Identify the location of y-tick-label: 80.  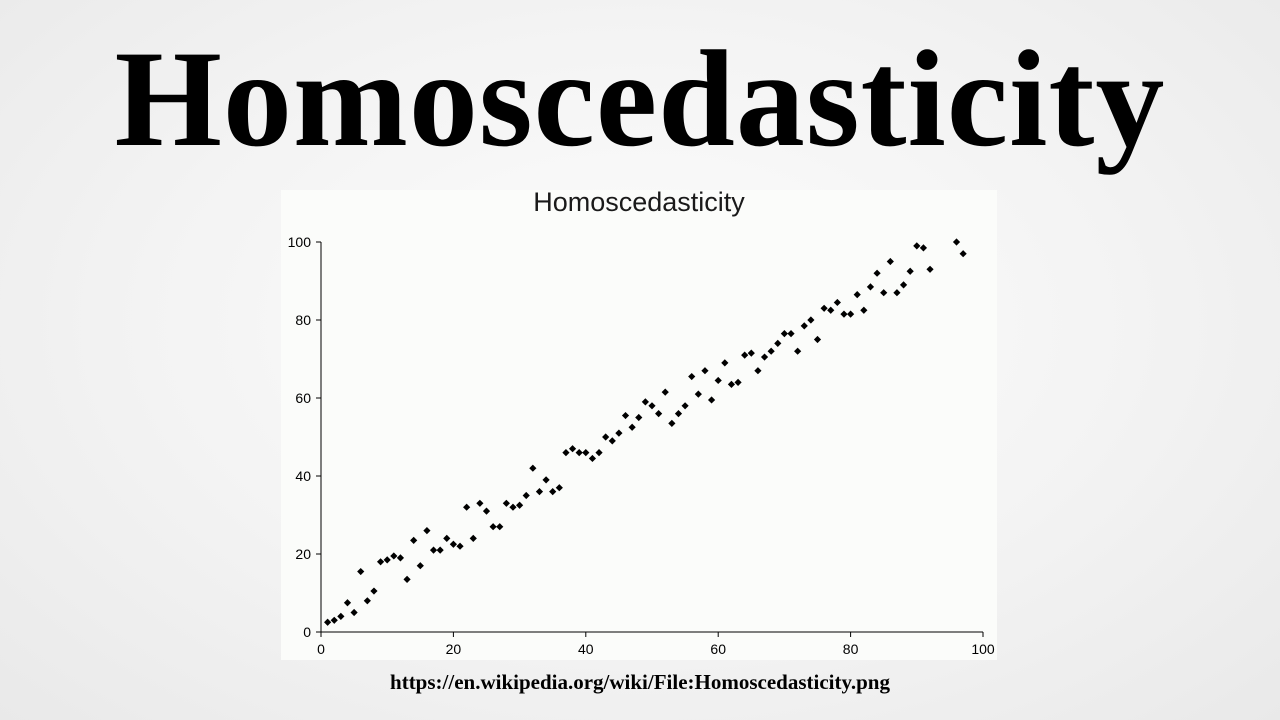
(303, 320).